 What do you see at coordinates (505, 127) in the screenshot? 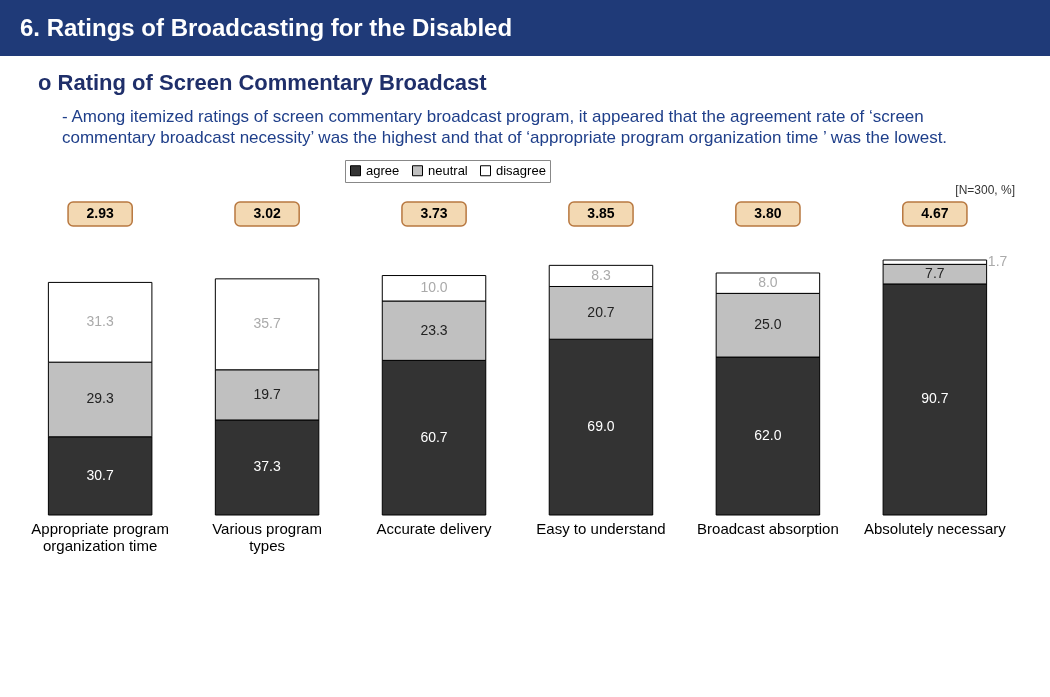
I see `text: - Among itemized ratings of screen commentary broadcast program, it appeared that the agreement rate of ‘screen commentary broadcast necessity’ was the highest and that of ‘appropriate program organization time ’ was the lowest.` at bounding box center [505, 127].